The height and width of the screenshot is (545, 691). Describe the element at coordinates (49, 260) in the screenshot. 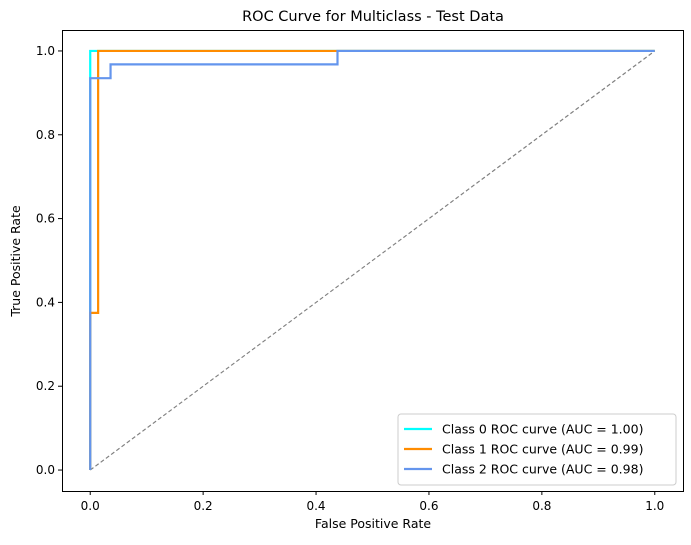

I see `y-axis-ticks: 0.0 0.2 0.4 0.6 0.8 1.0` at that location.